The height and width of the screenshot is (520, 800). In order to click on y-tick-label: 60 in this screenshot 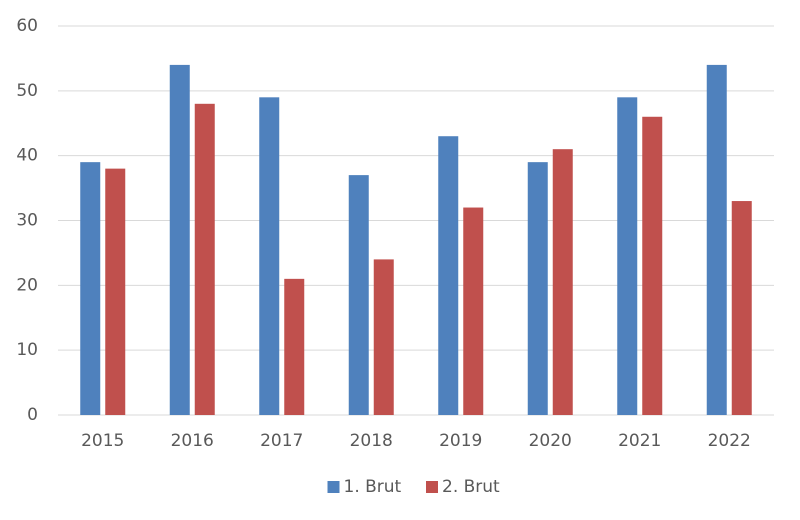, I will do `click(27, 26)`.